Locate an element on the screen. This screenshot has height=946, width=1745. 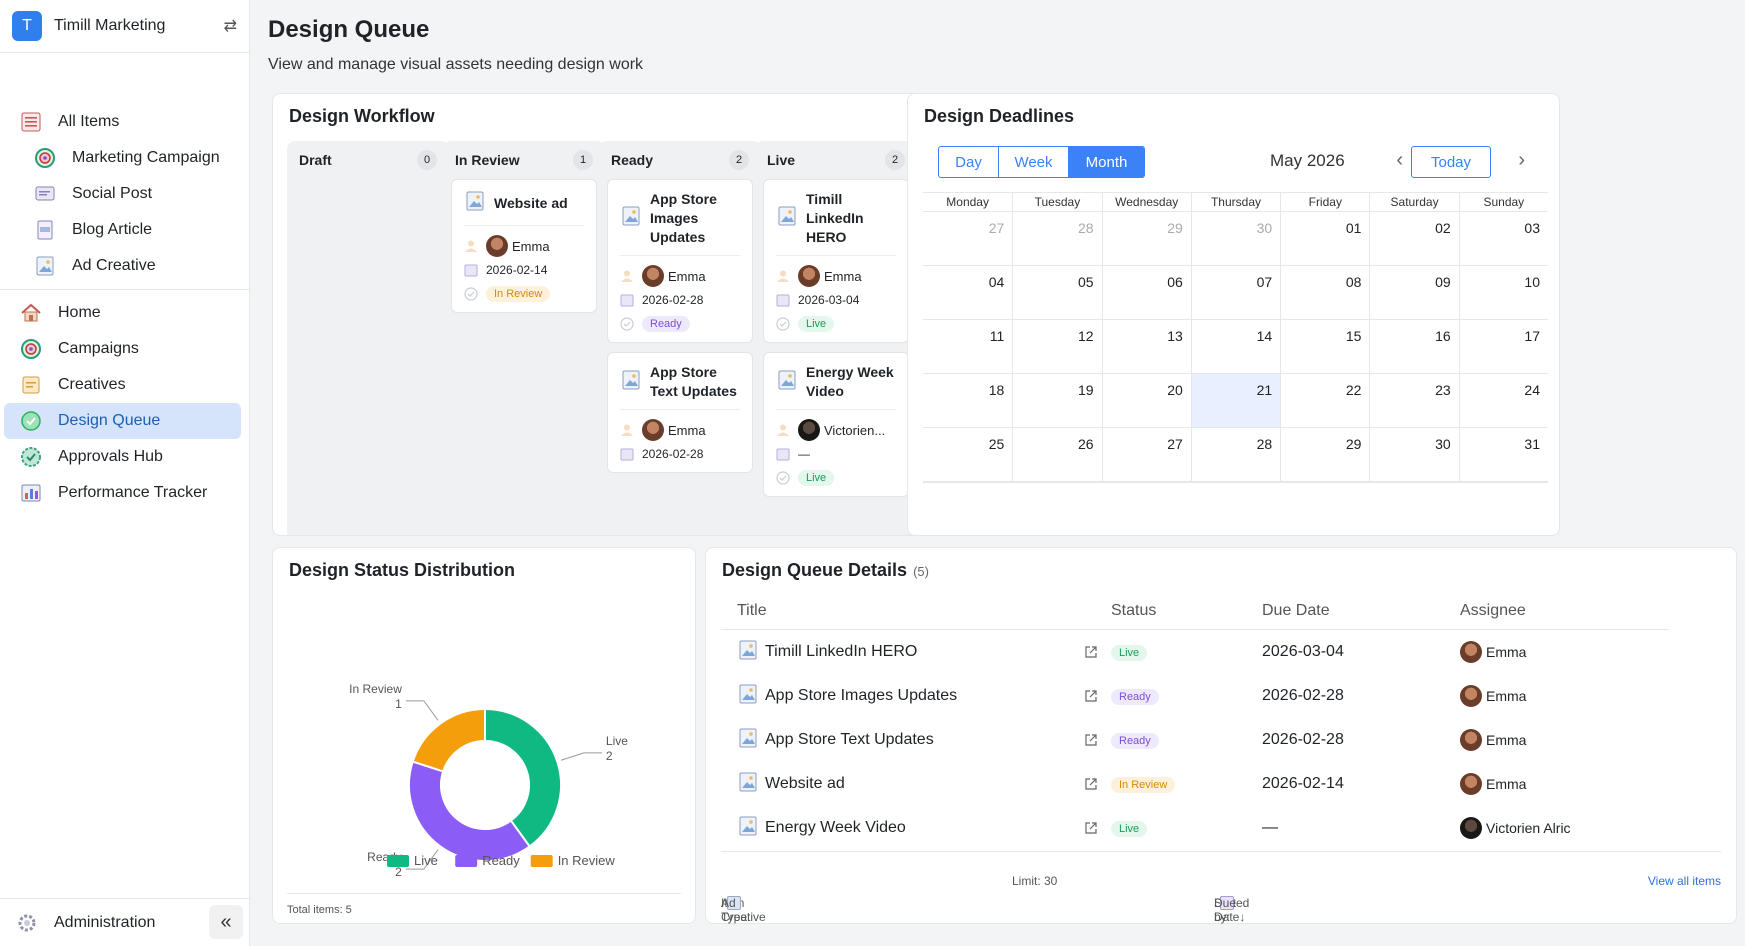
today-button: Today is located at coordinates (1451, 162).